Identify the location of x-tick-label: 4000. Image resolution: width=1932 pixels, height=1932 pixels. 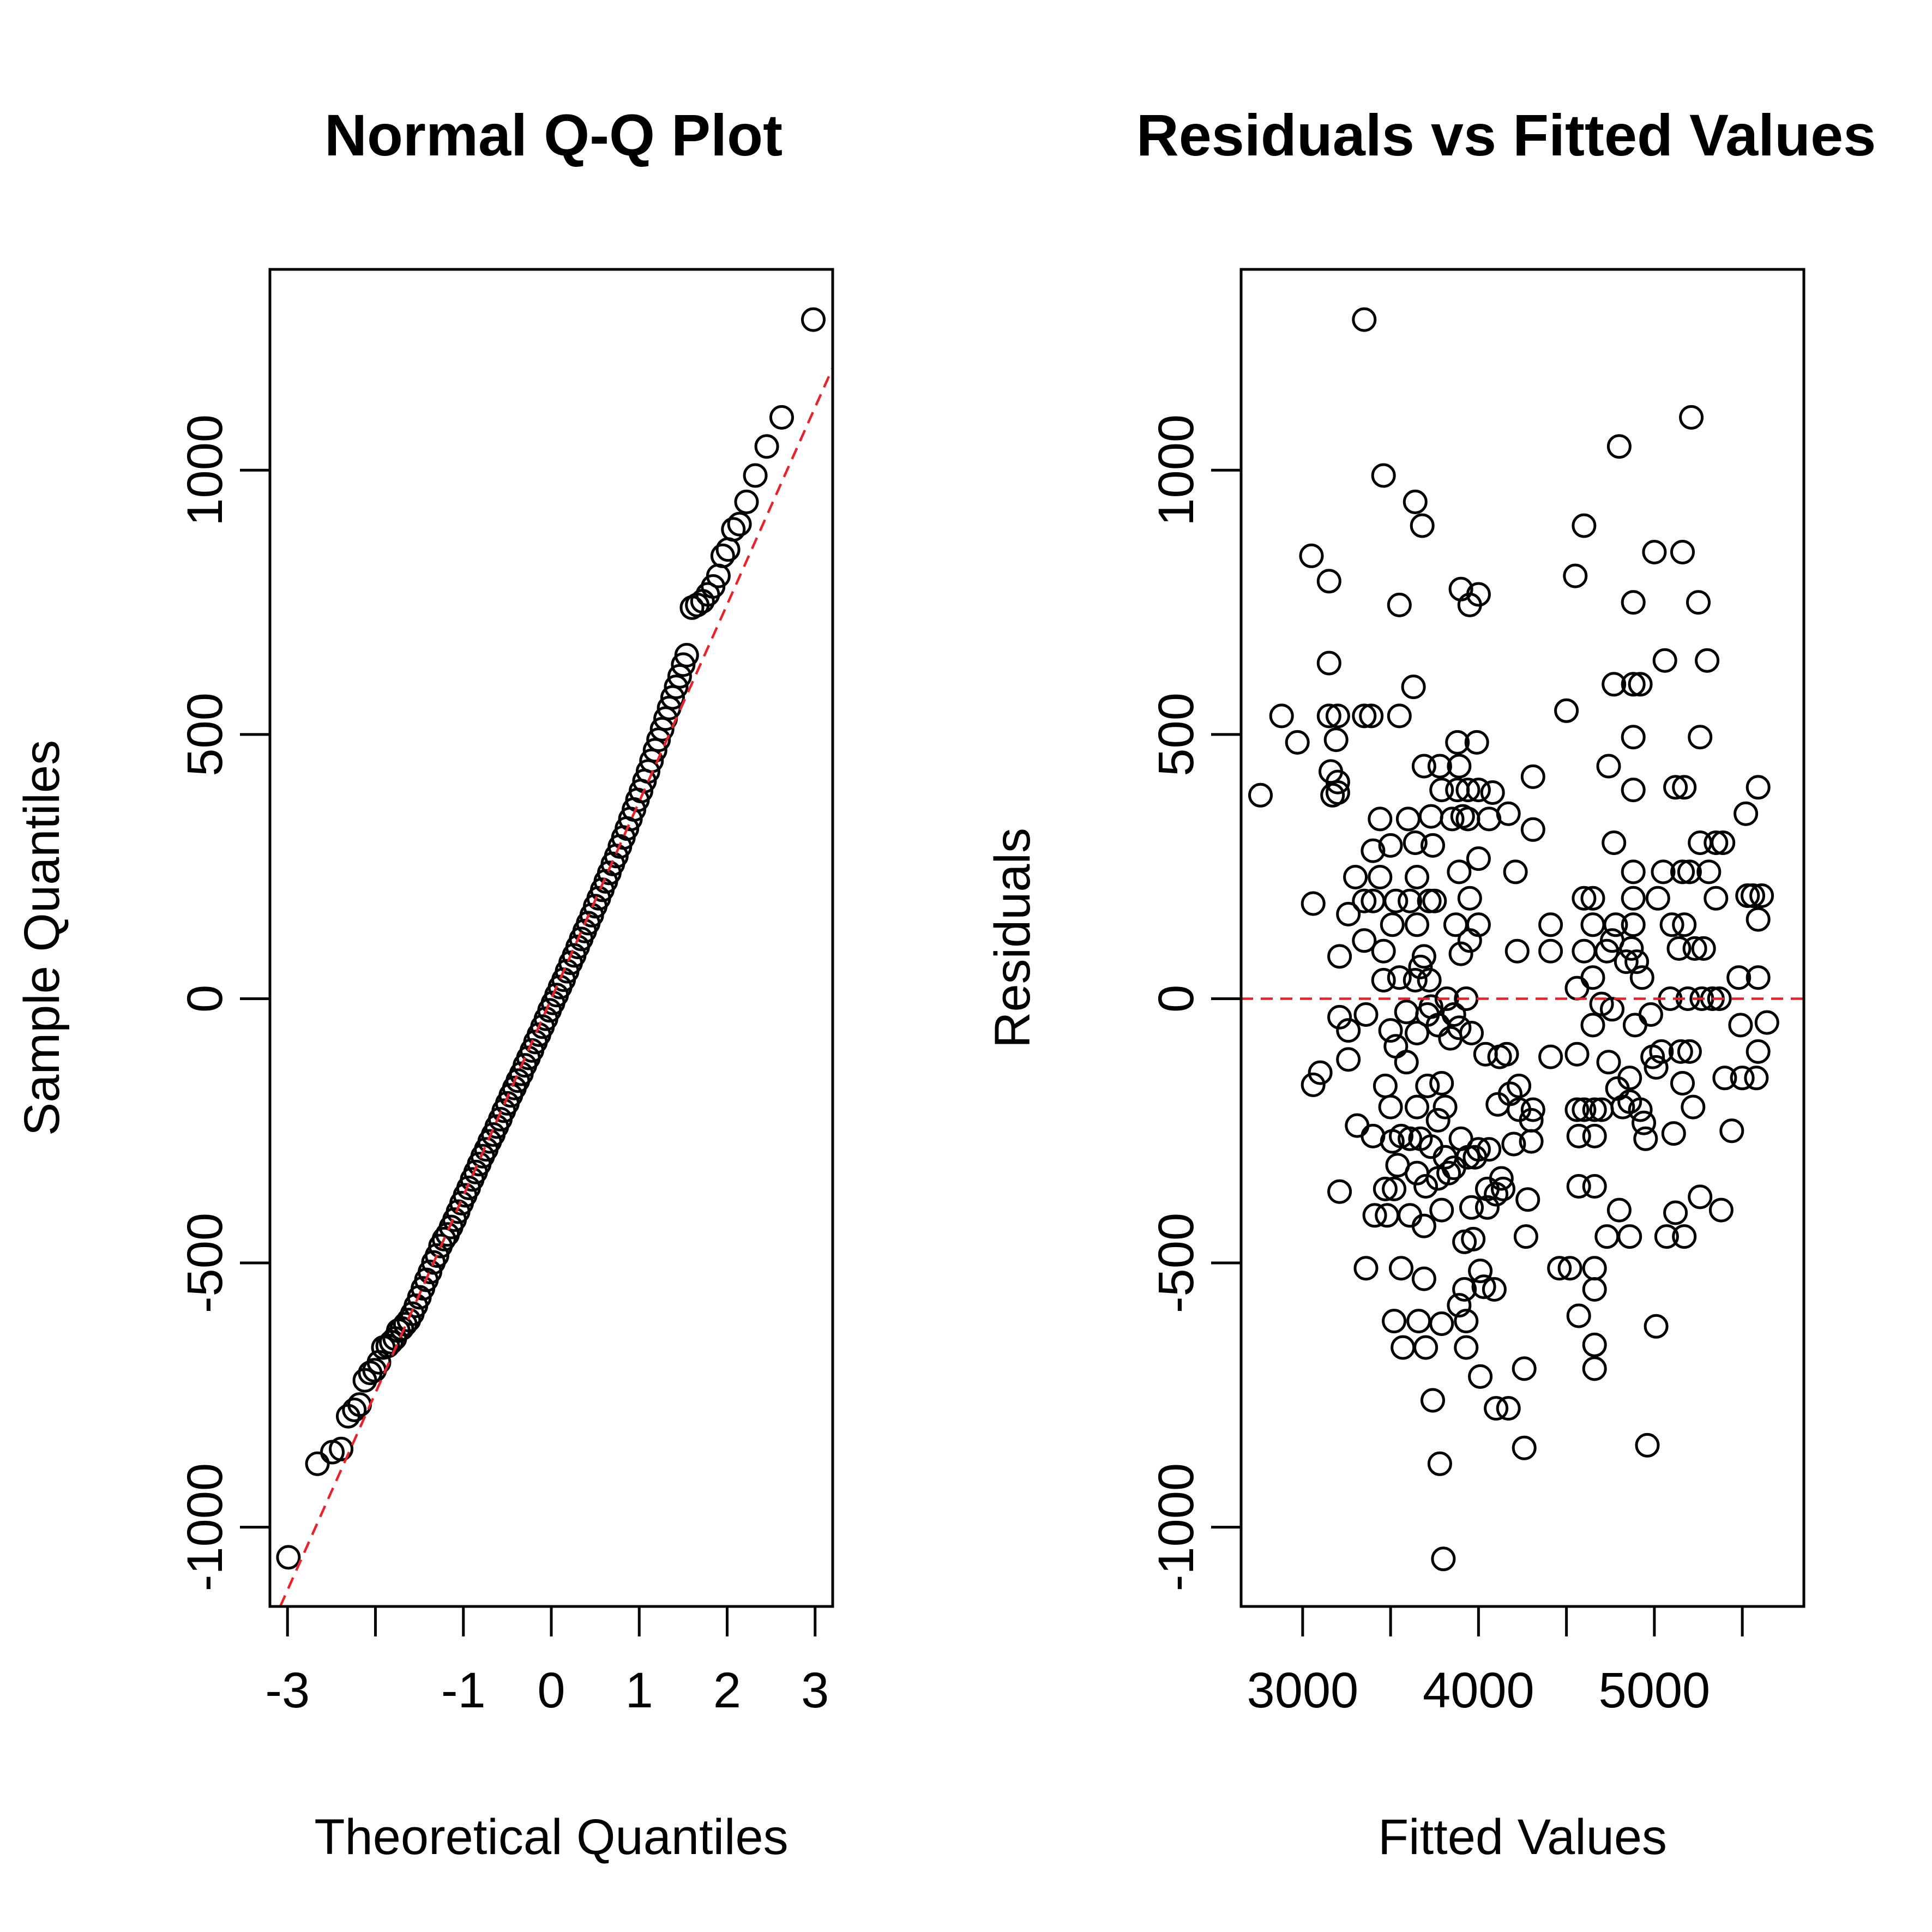
(1478, 1690).